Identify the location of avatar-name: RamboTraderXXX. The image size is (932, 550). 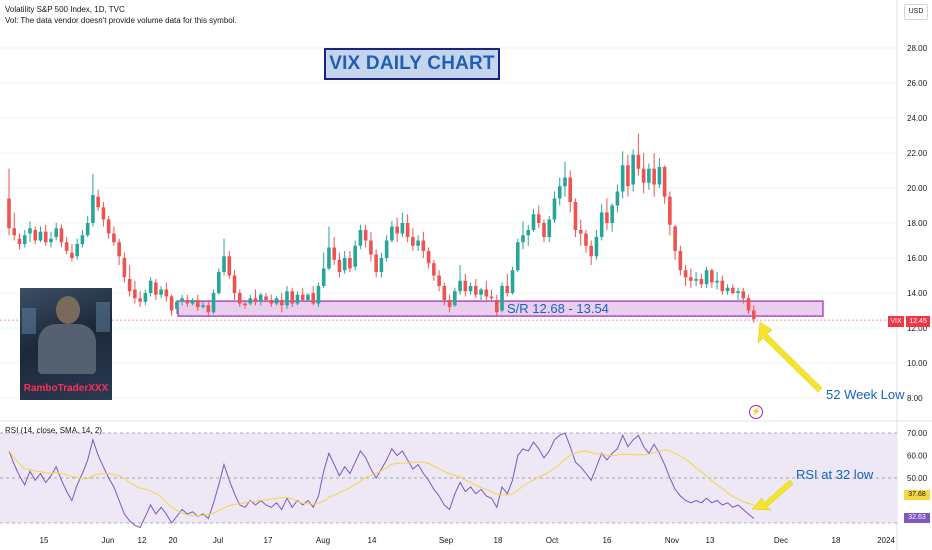
(66, 388).